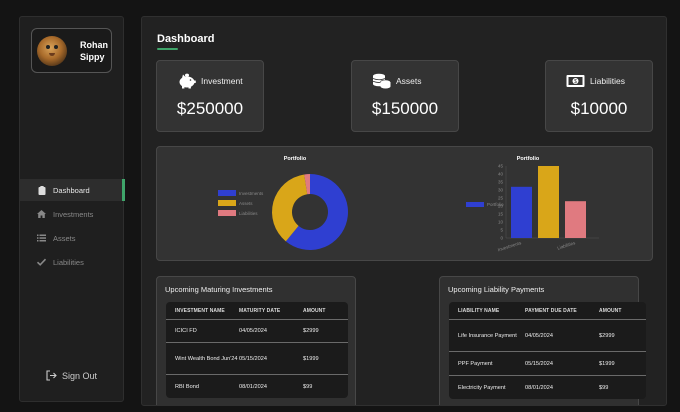  I want to click on table-row: Life Insurance Payment 04/05/2024 $2999, so click(547, 335).